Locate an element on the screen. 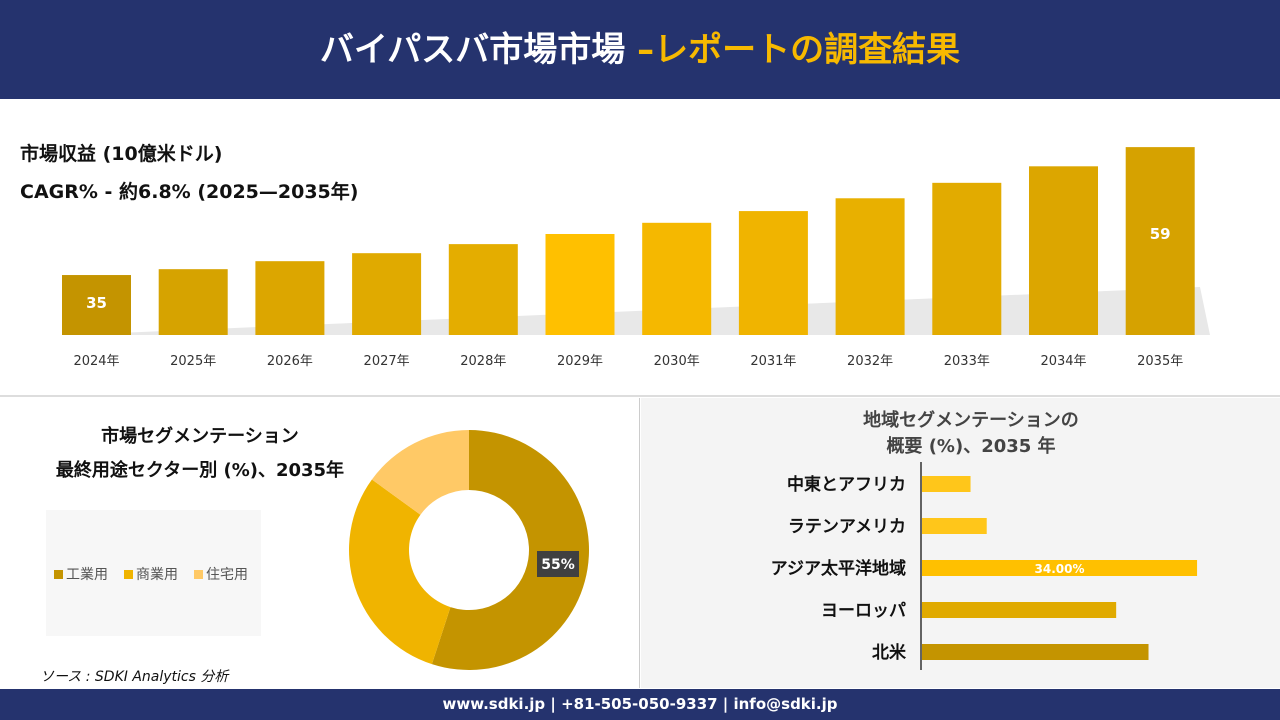 The image size is (1280, 720). year-label: 2028年 is located at coordinates (483, 361).